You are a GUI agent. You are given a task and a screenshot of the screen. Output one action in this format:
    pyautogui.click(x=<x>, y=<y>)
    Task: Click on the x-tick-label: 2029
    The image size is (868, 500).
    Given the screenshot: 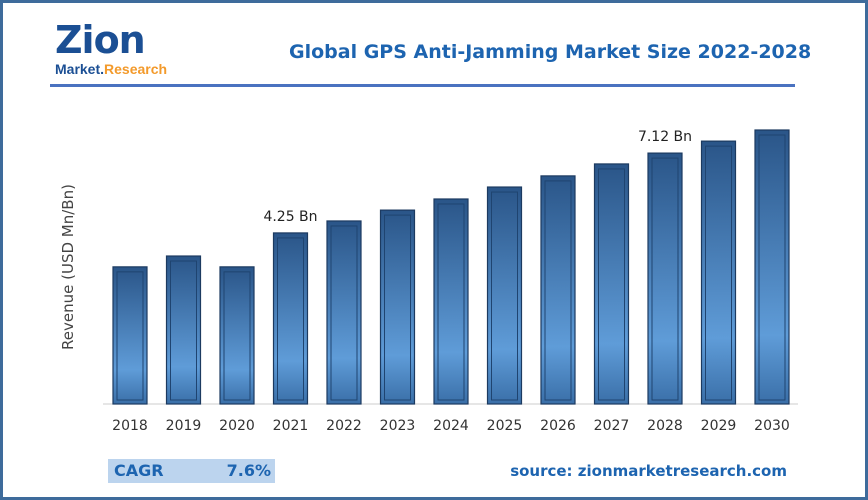 What is the action you would take?
    pyautogui.click(x=719, y=426)
    